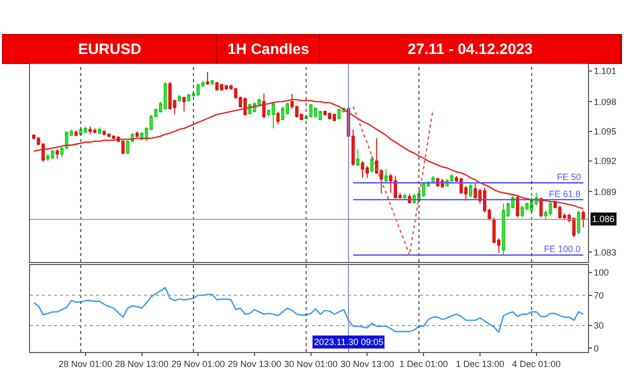 This screenshot has height=372, width=624. Describe the element at coordinates (599, 325) in the screenshot. I see `y-tick-label: 30` at that location.